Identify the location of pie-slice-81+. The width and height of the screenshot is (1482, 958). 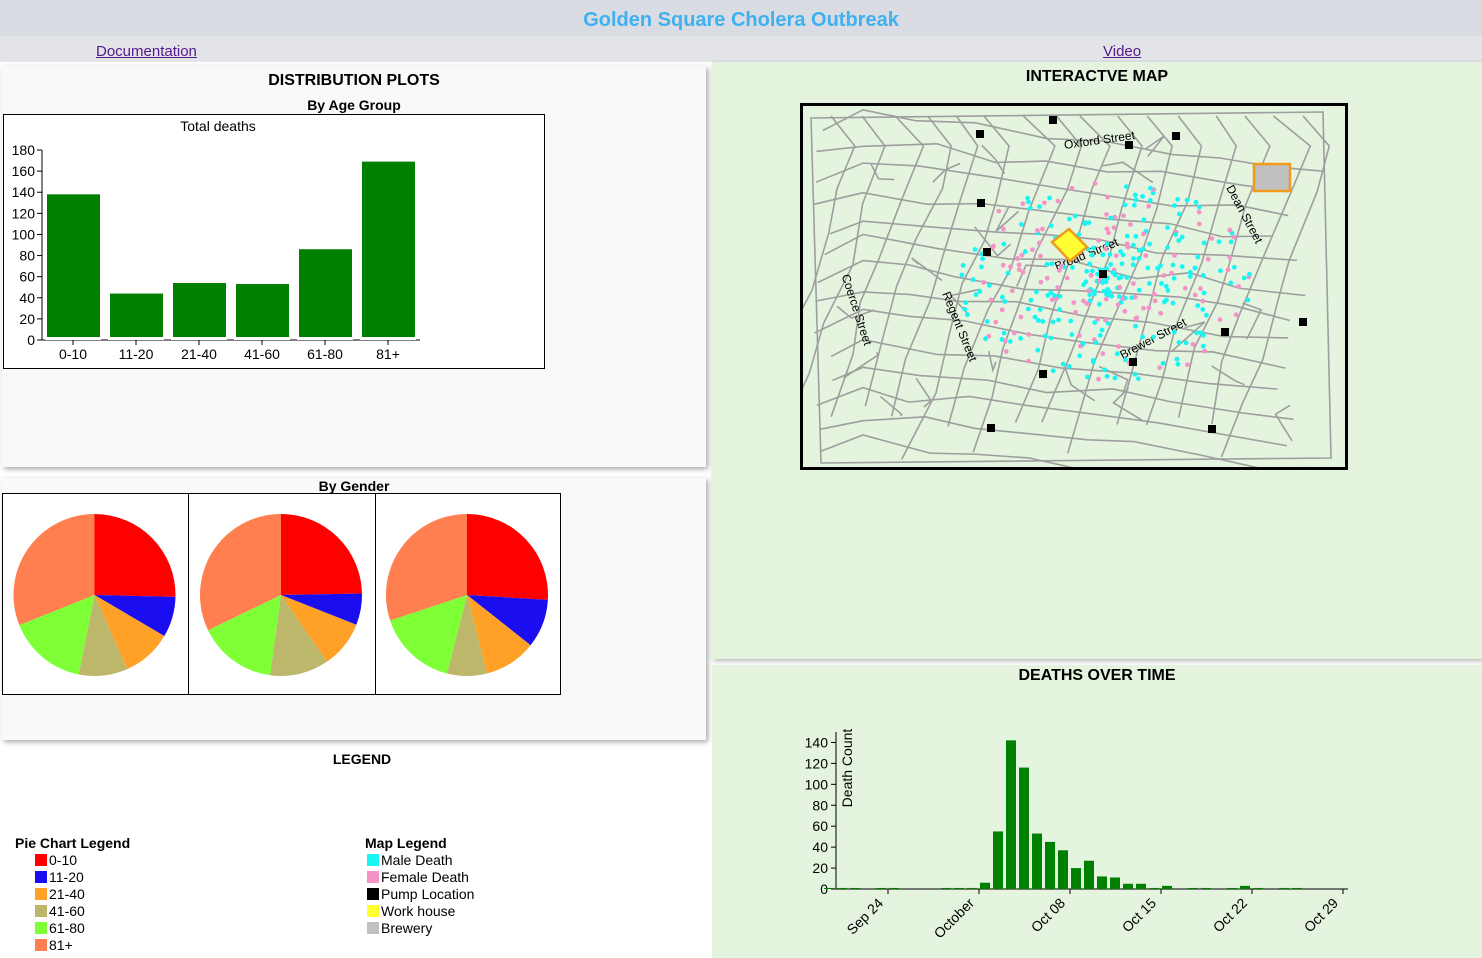
(240, 572).